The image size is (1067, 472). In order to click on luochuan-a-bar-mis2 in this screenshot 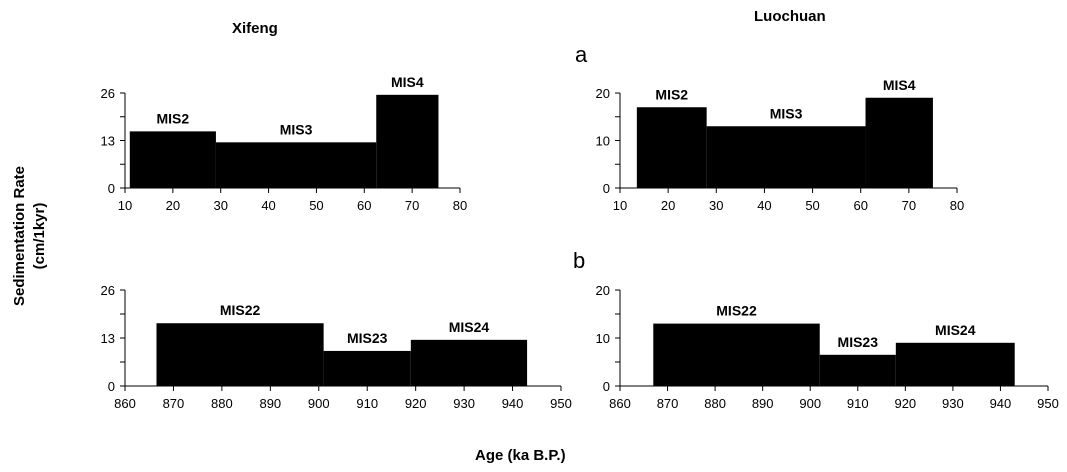, I will do `click(671, 147)`.